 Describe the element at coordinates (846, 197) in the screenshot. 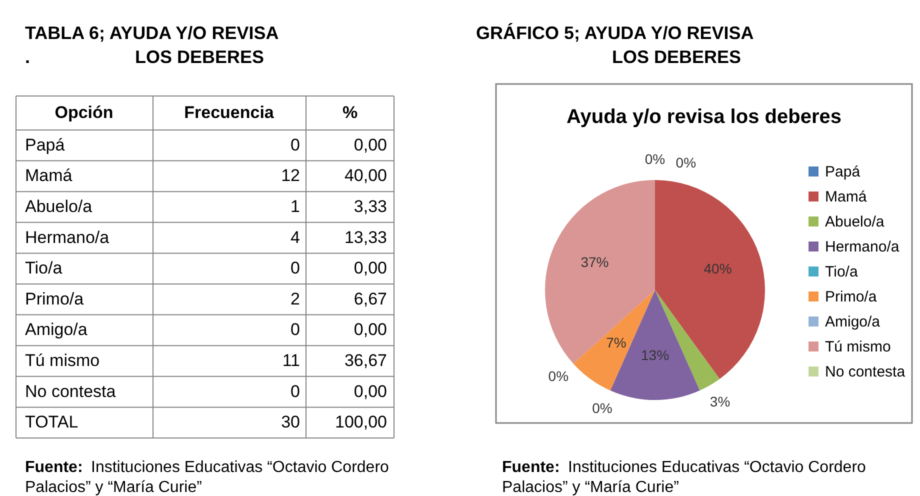

I see `legend-label: Mamá` at that location.